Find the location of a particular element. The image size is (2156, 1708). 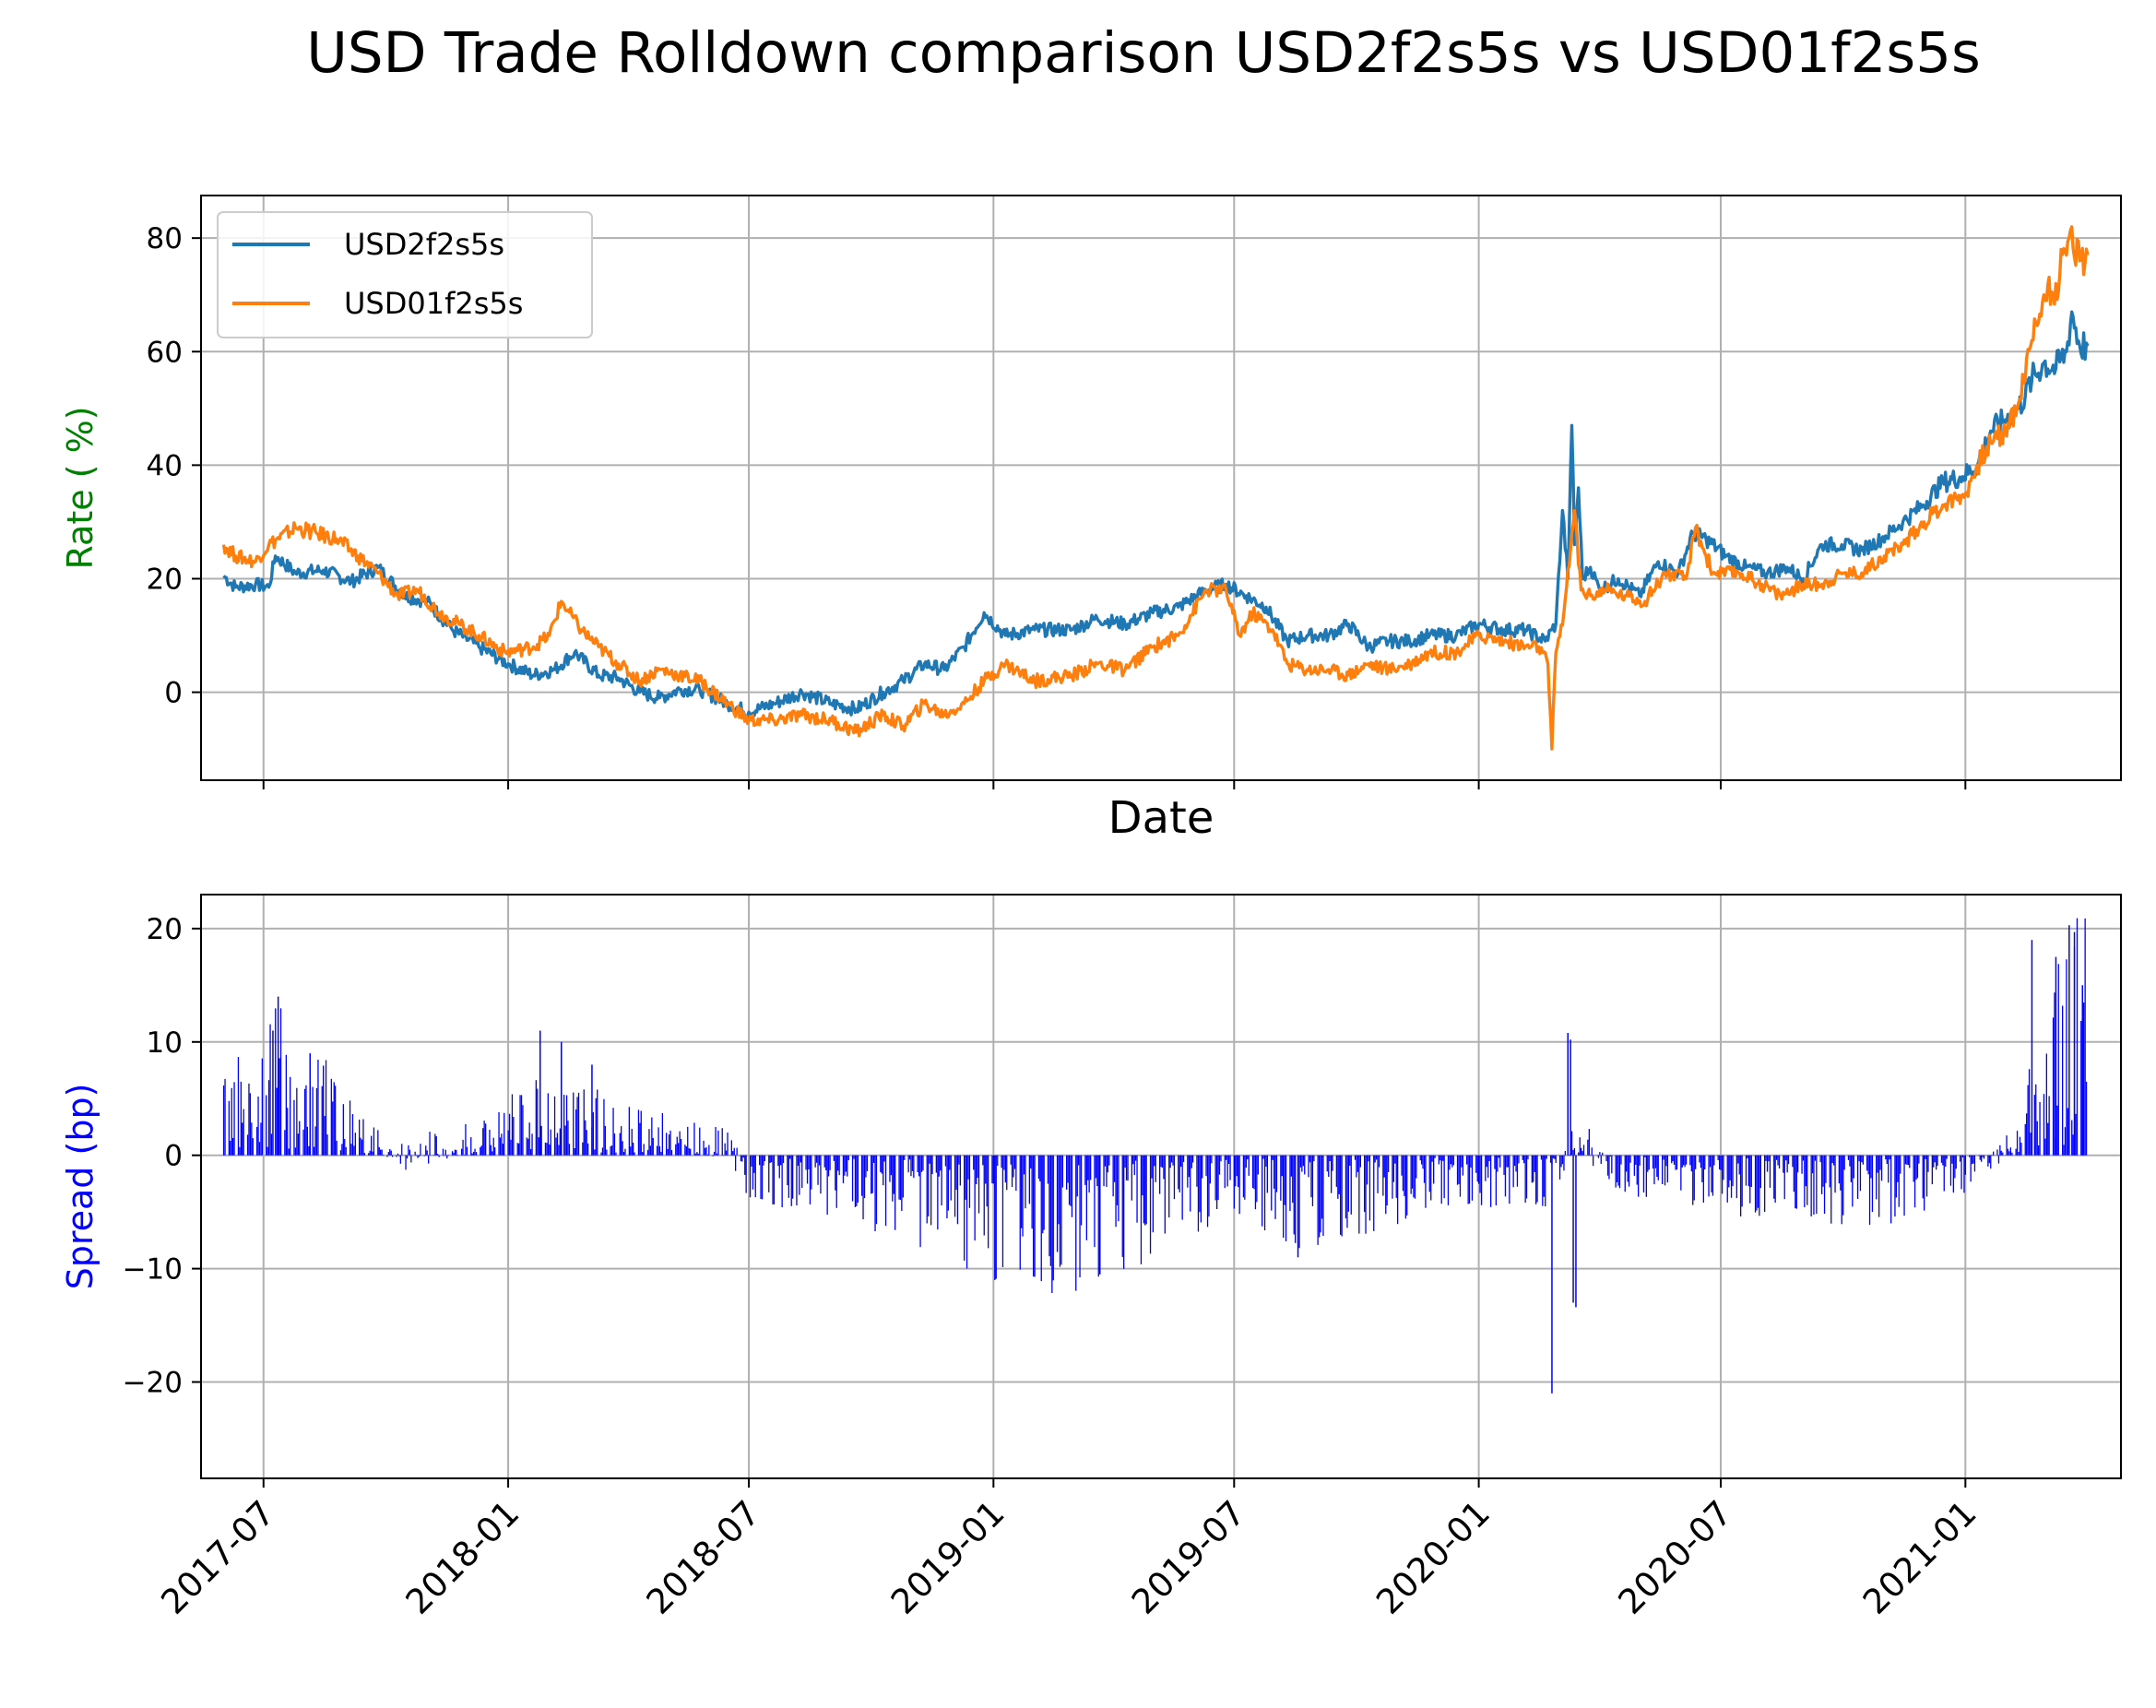

x-axis is located at coordinates (1115, 784).